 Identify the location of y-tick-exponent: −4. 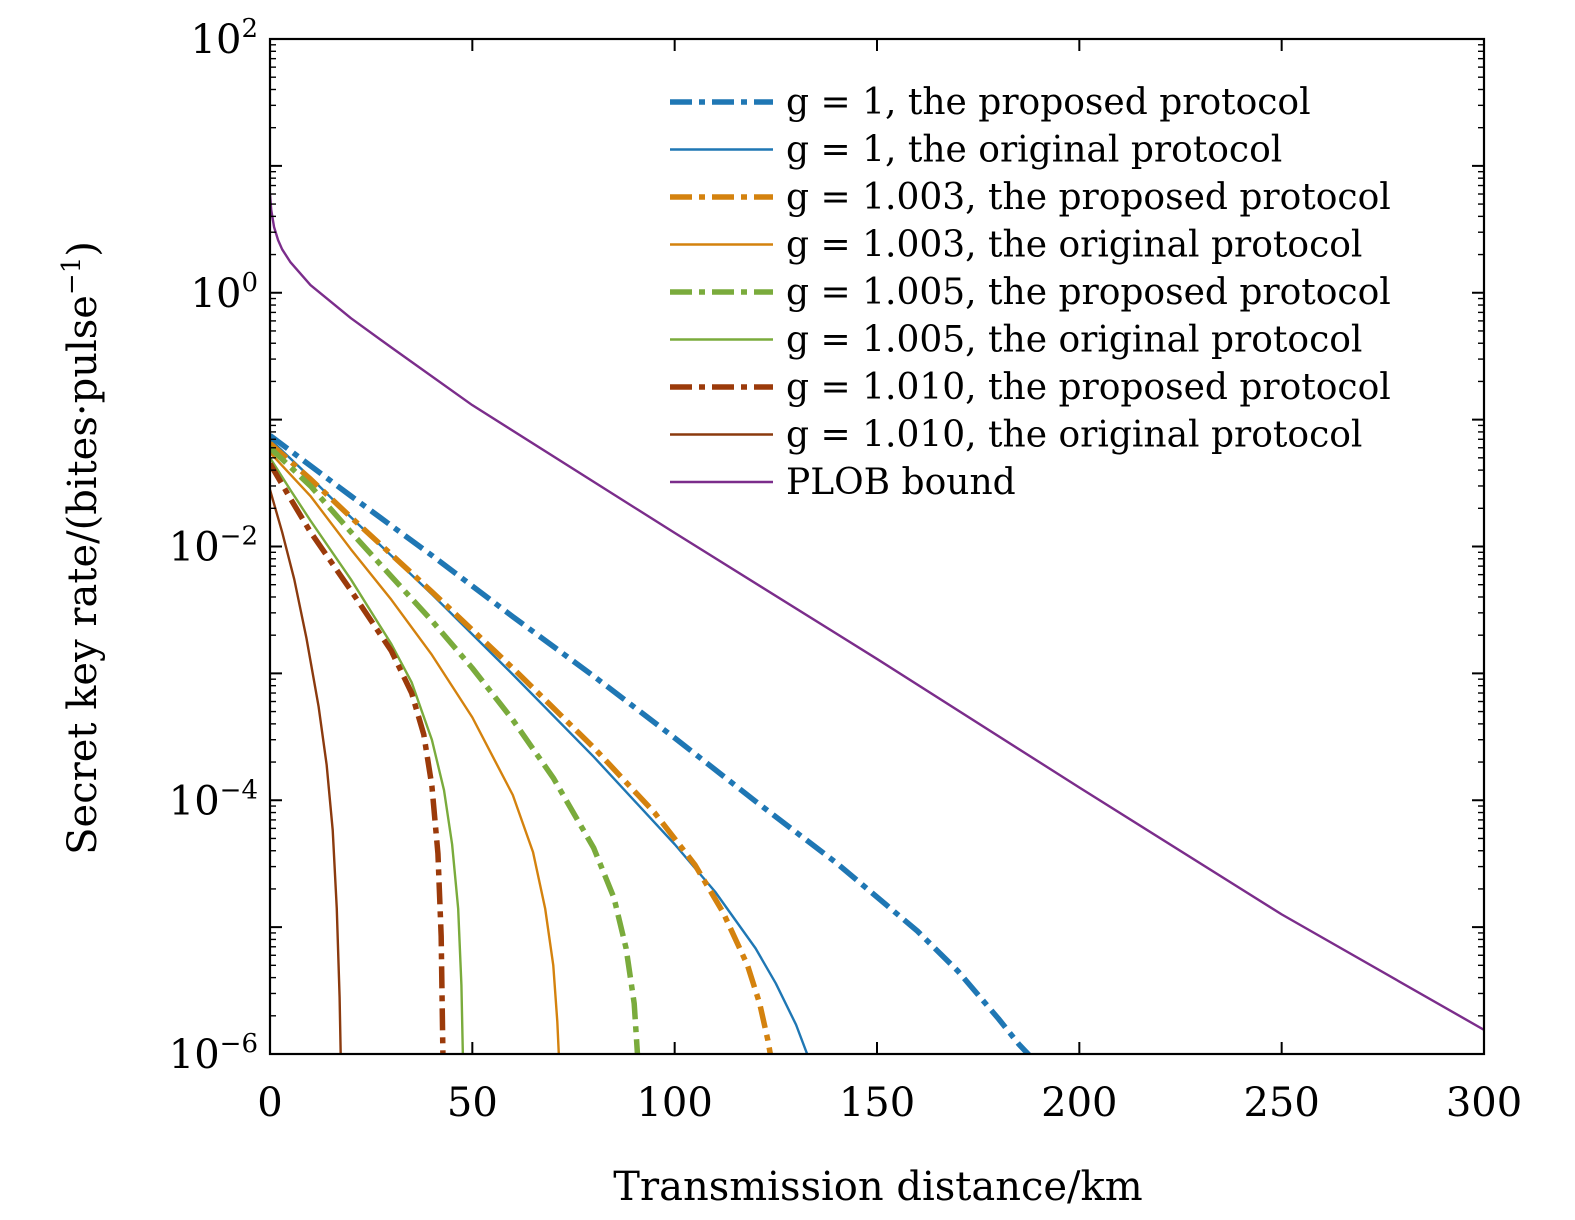
(239, 790).